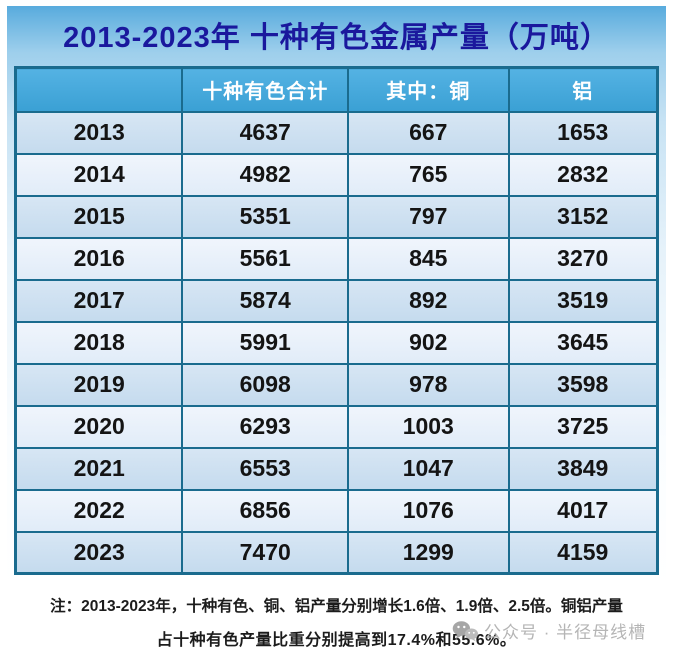 This screenshot has height=670, width=673. I want to click on table-row: 2020 6293 1003 3725, so click(336, 426).